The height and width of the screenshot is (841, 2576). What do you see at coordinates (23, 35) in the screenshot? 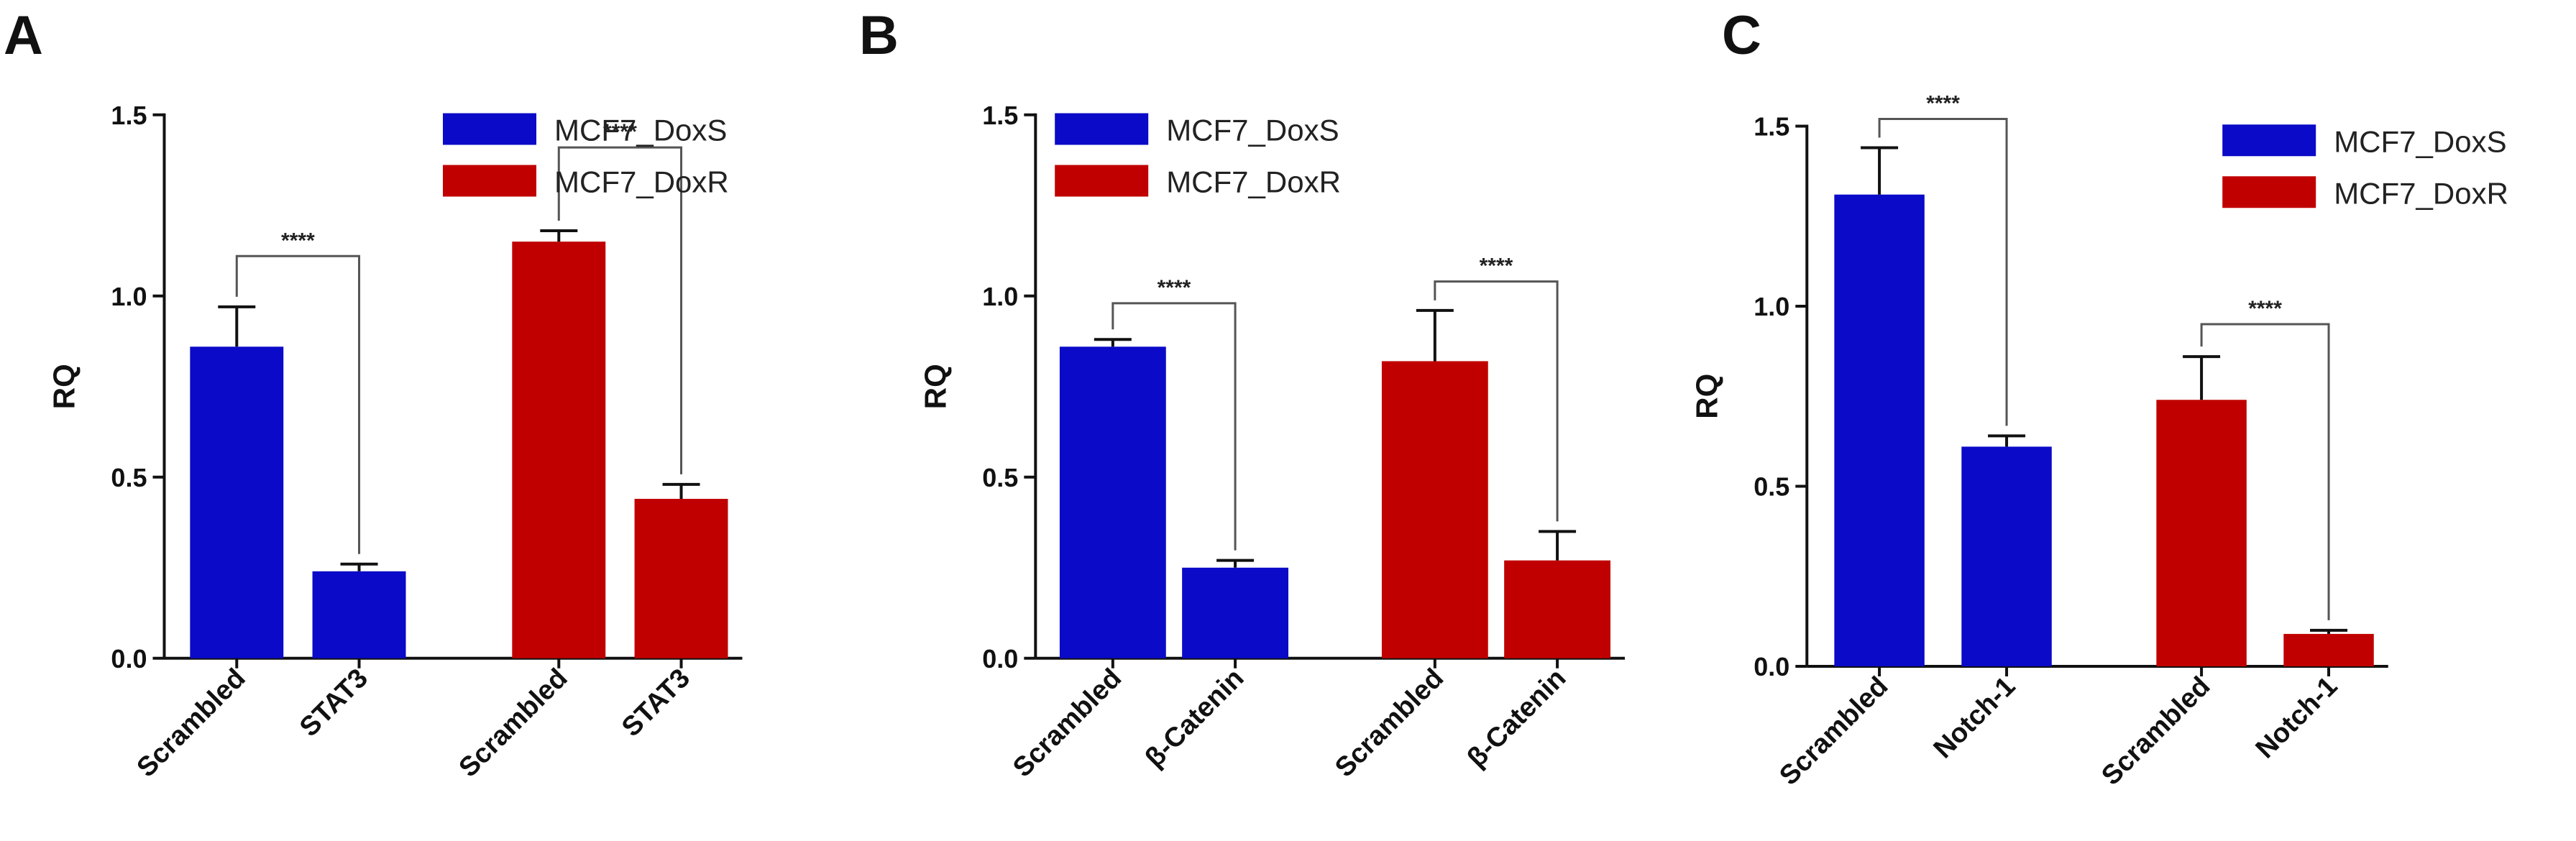
I see `panel-letter: A` at bounding box center [23, 35].